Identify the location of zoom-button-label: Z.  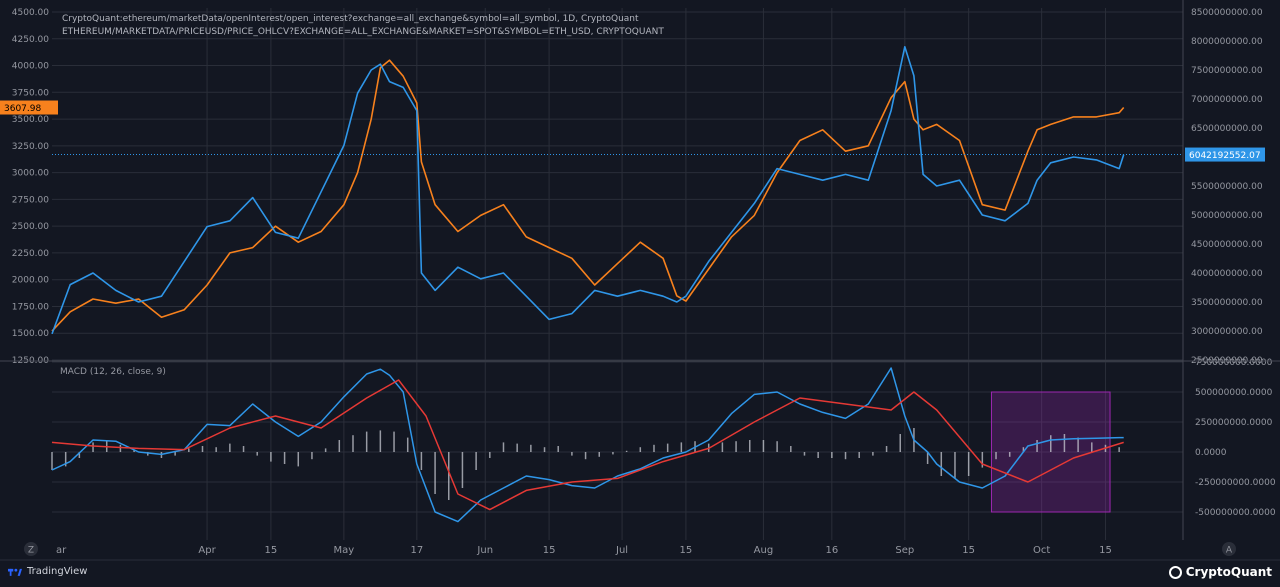
(31, 551).